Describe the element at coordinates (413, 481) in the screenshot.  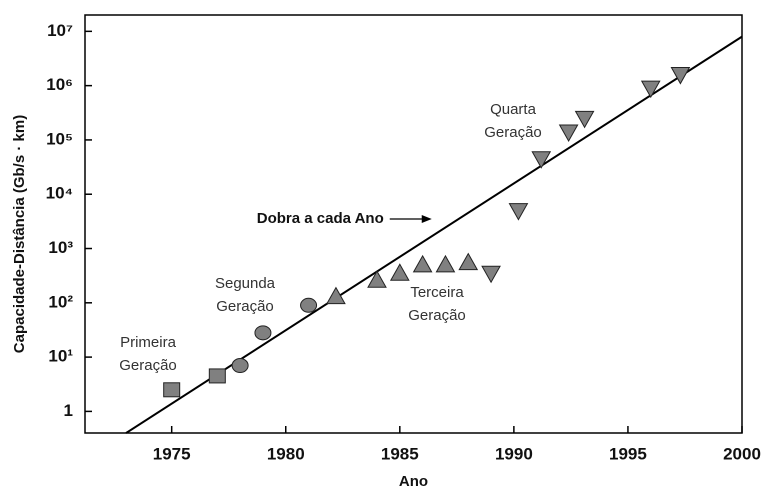
I see `x-axis-label: Ano` at that location.